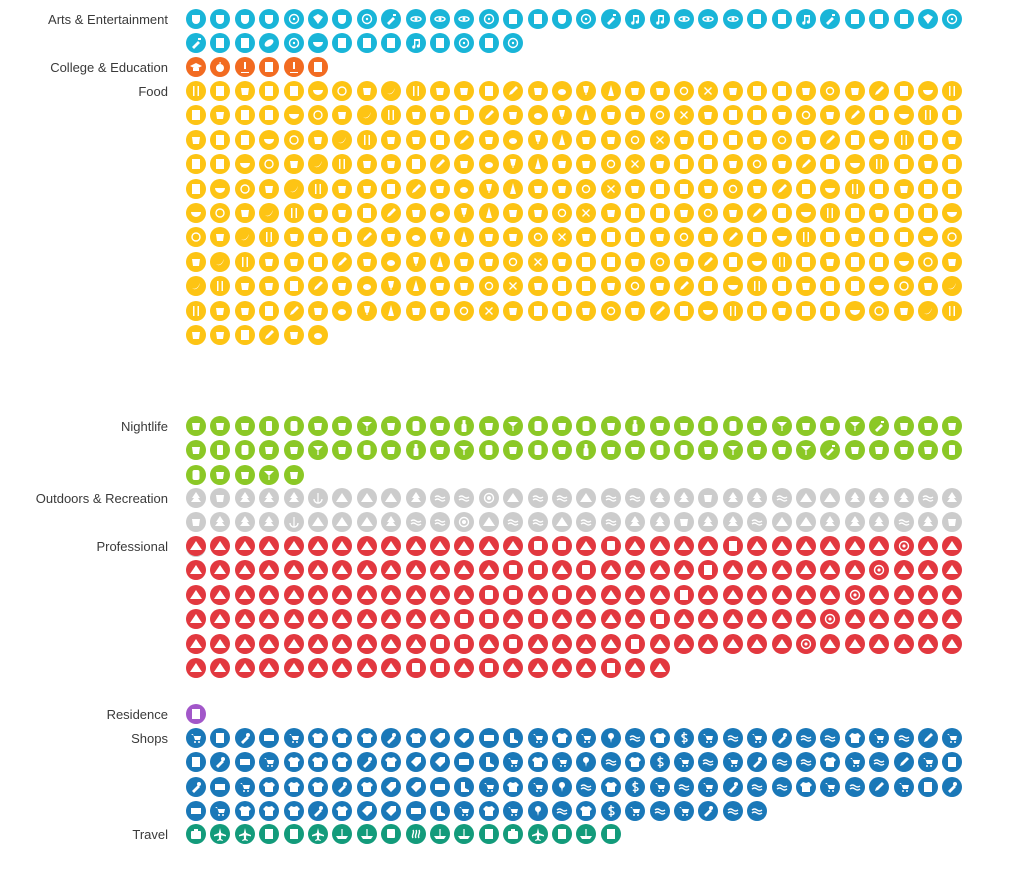  What do you see at coordinates (489, 498) in the screenshot?
I see `flower-icon` at bounding box center [489, 498].